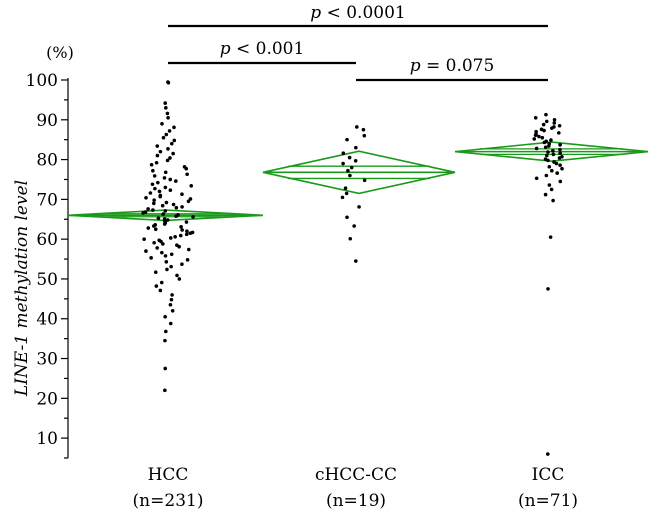 This screenshot has width=650, height=514. Describe the element at coordinates (357, 13) in the screenshot. I see `comparison-p-value: p < 0.0001` at that location.